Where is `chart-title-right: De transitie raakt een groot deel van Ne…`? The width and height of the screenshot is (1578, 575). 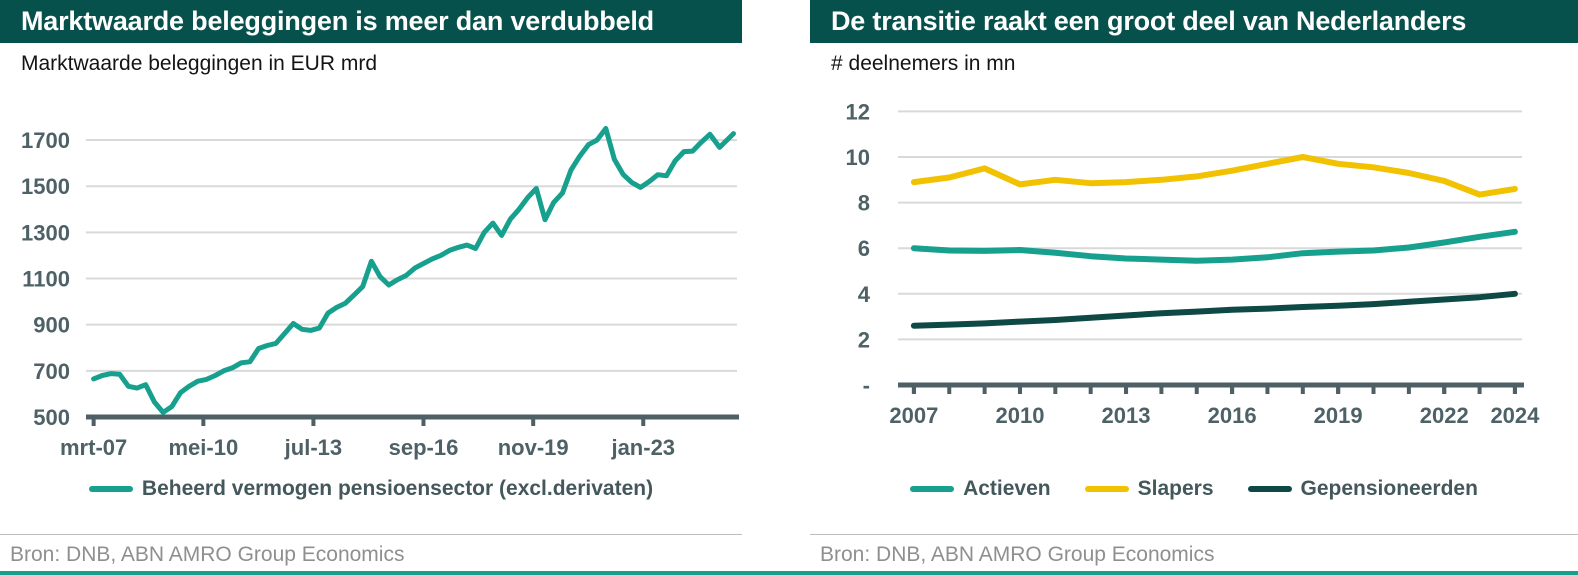
chart-title-right: De transitie raakt een groot deel van Ne… is located at coordinates (1194, 21).